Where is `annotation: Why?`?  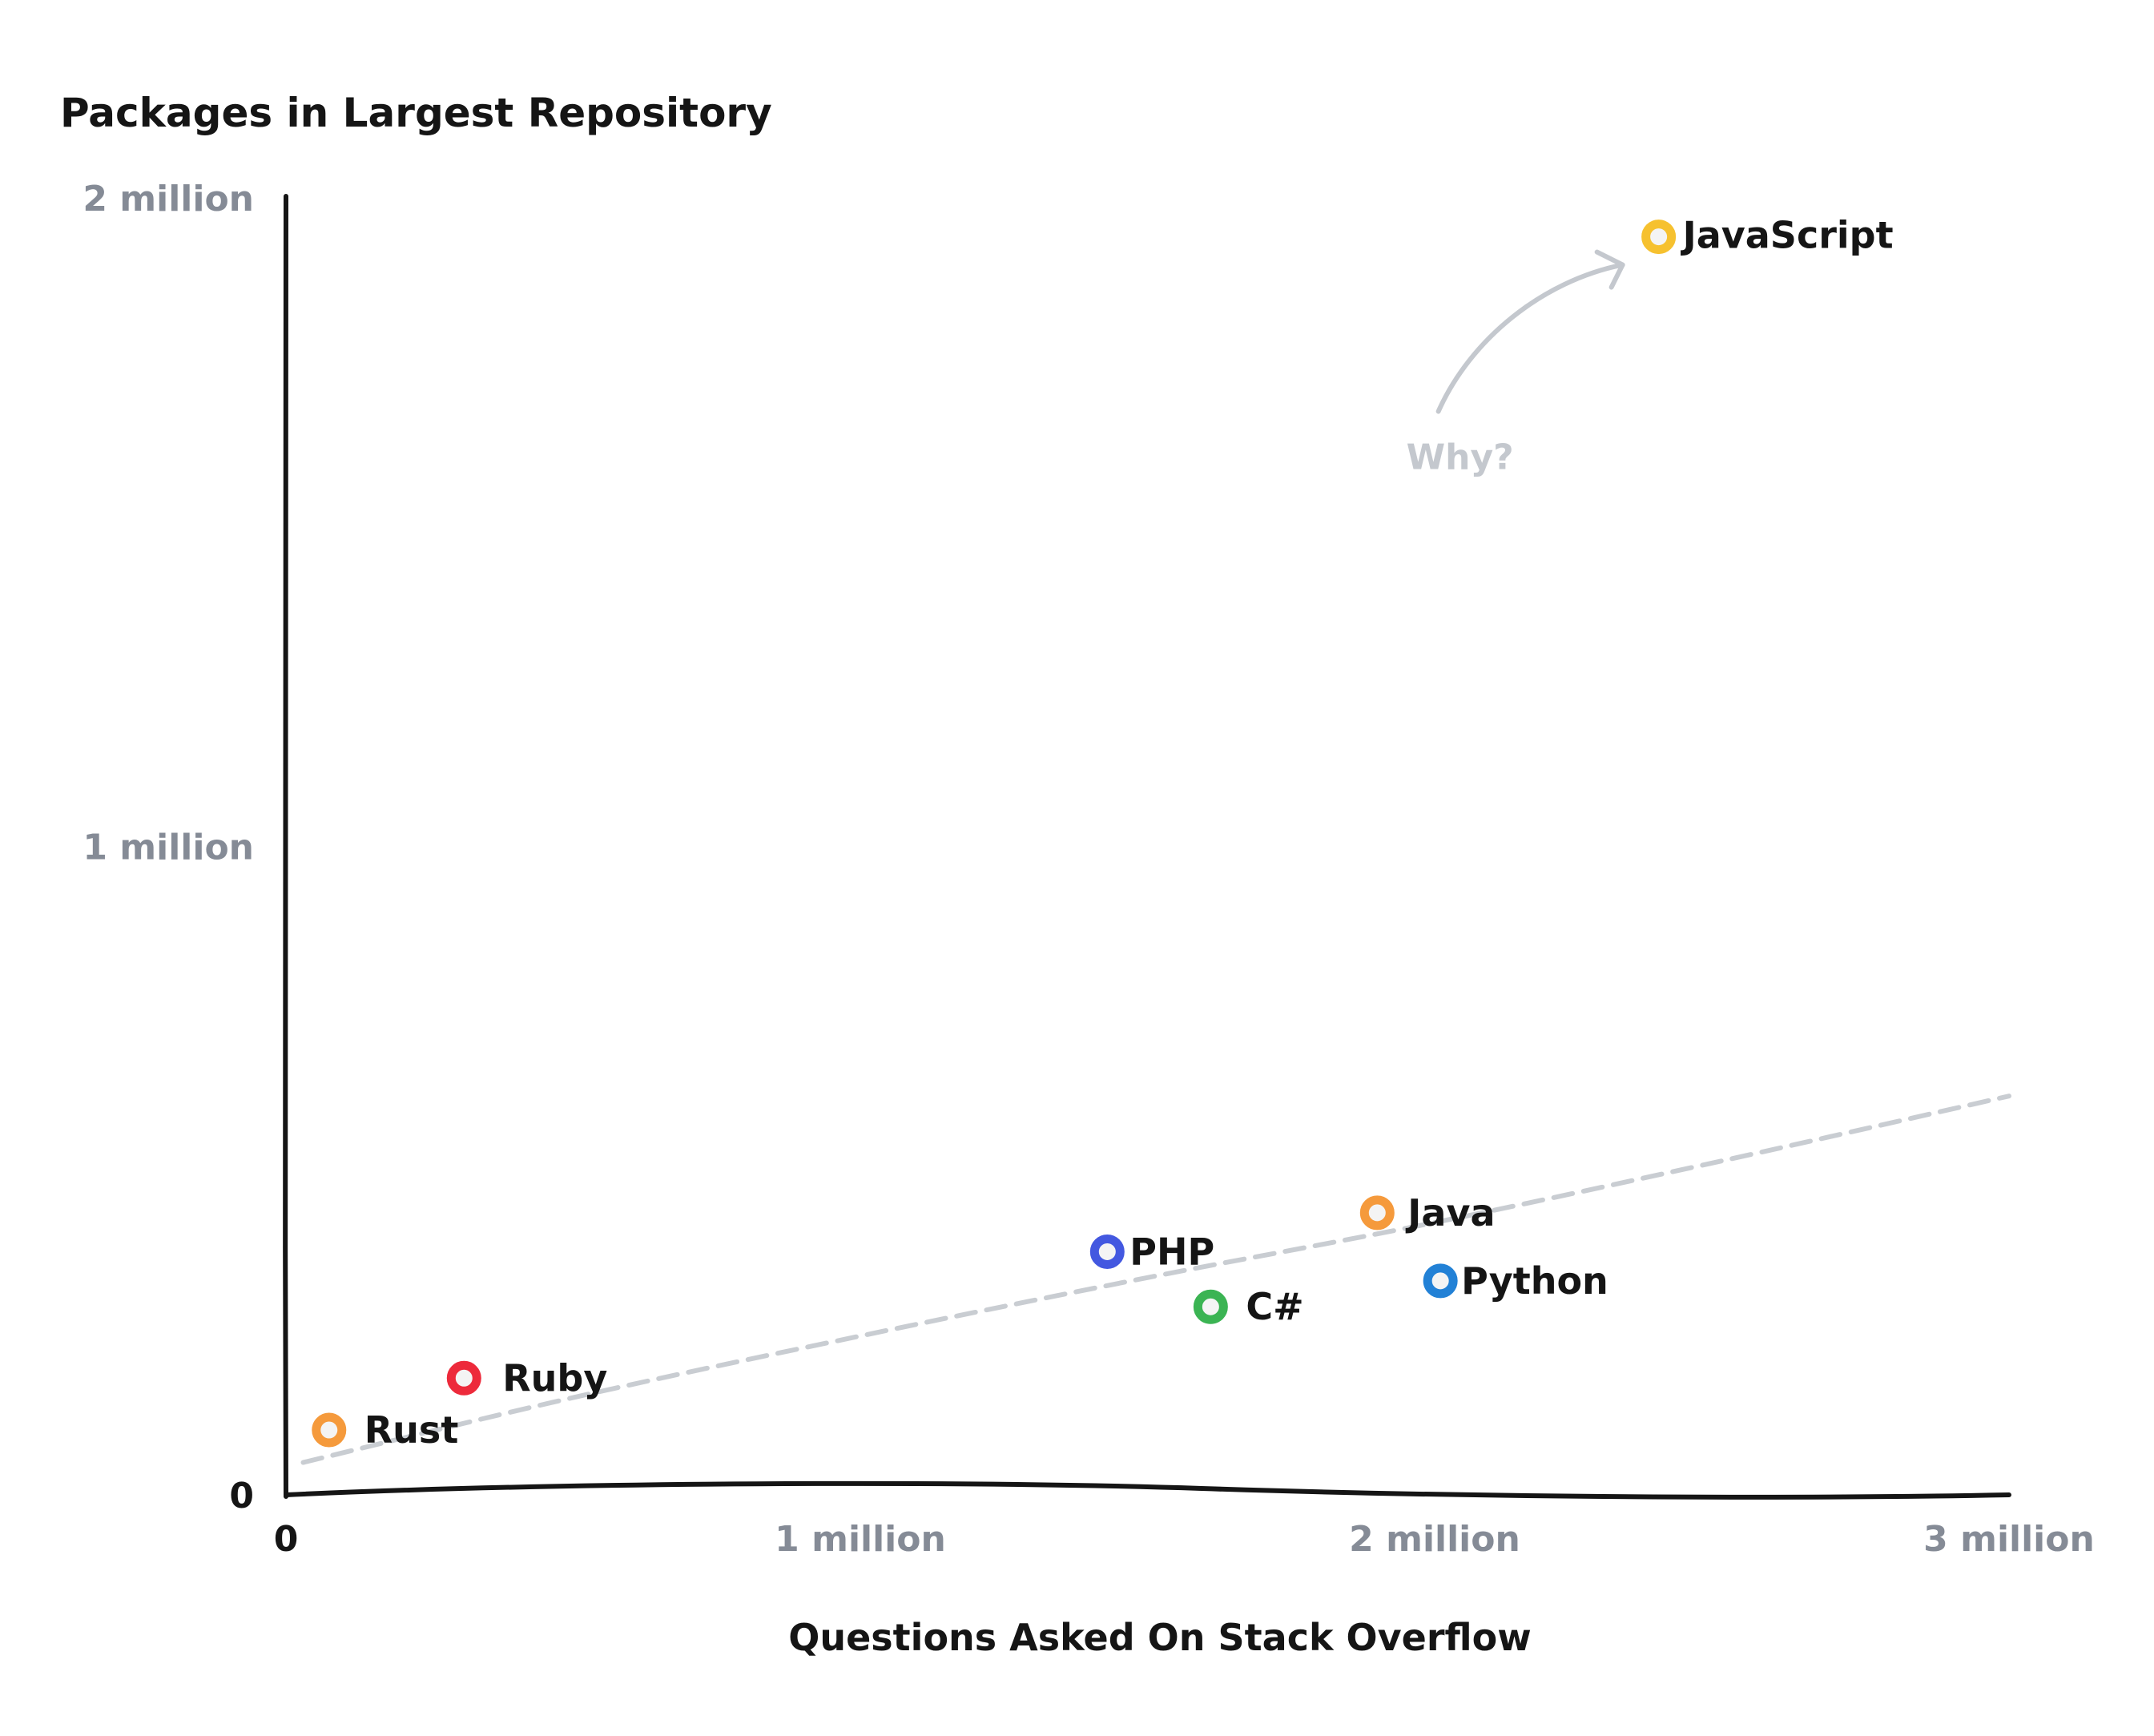
annotation: Why? is located at coordinates (1516, 363).